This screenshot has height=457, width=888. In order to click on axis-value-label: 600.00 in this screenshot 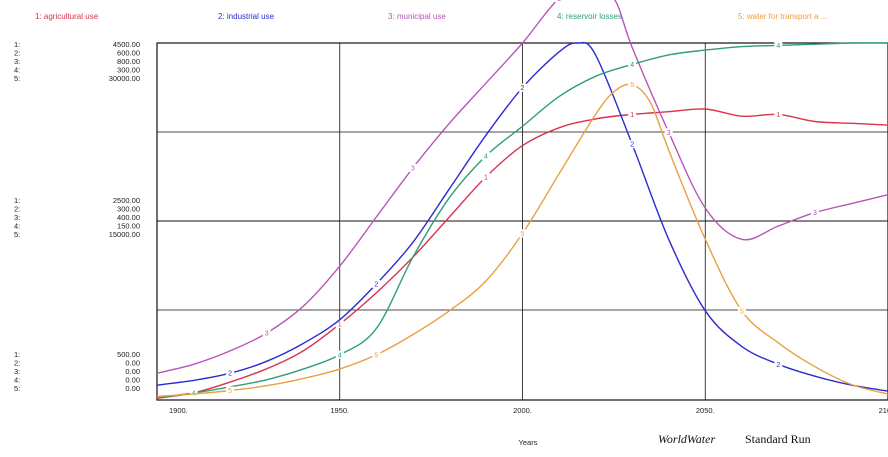, I will do `click(128, 53)`.